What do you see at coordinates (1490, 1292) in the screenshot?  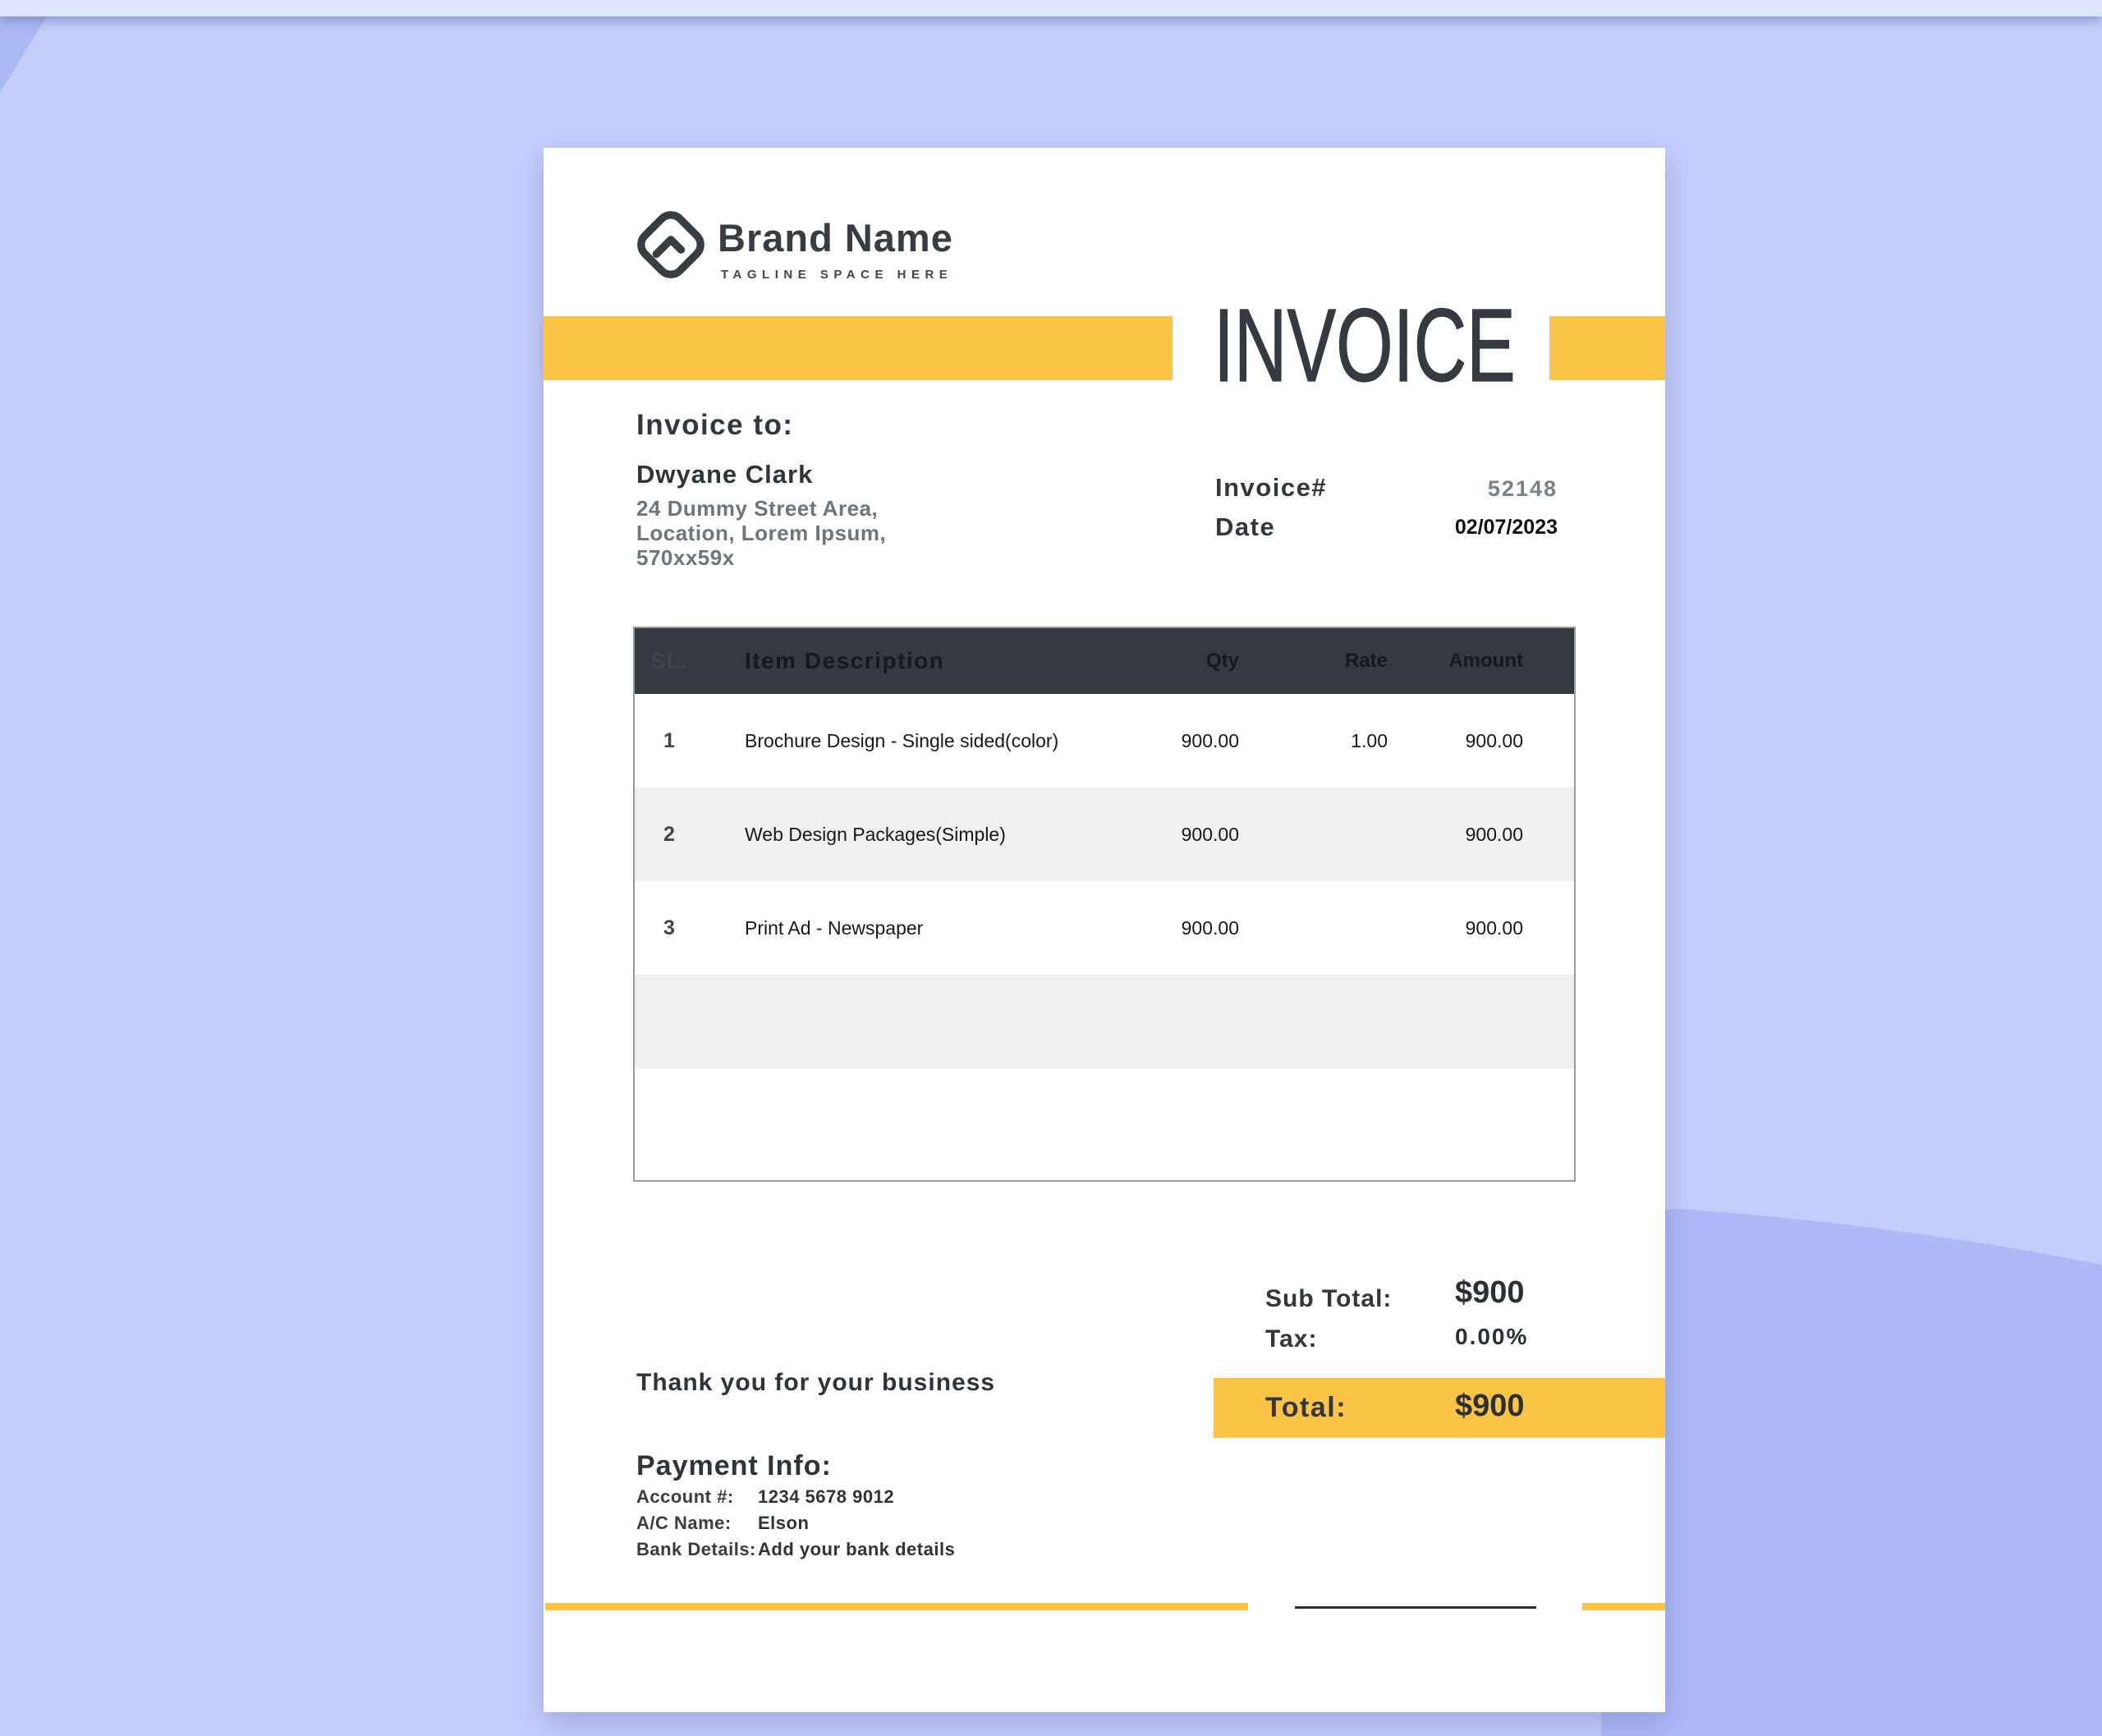 I see `subtotal-value: $900` at bounding box center [1490, 1292].